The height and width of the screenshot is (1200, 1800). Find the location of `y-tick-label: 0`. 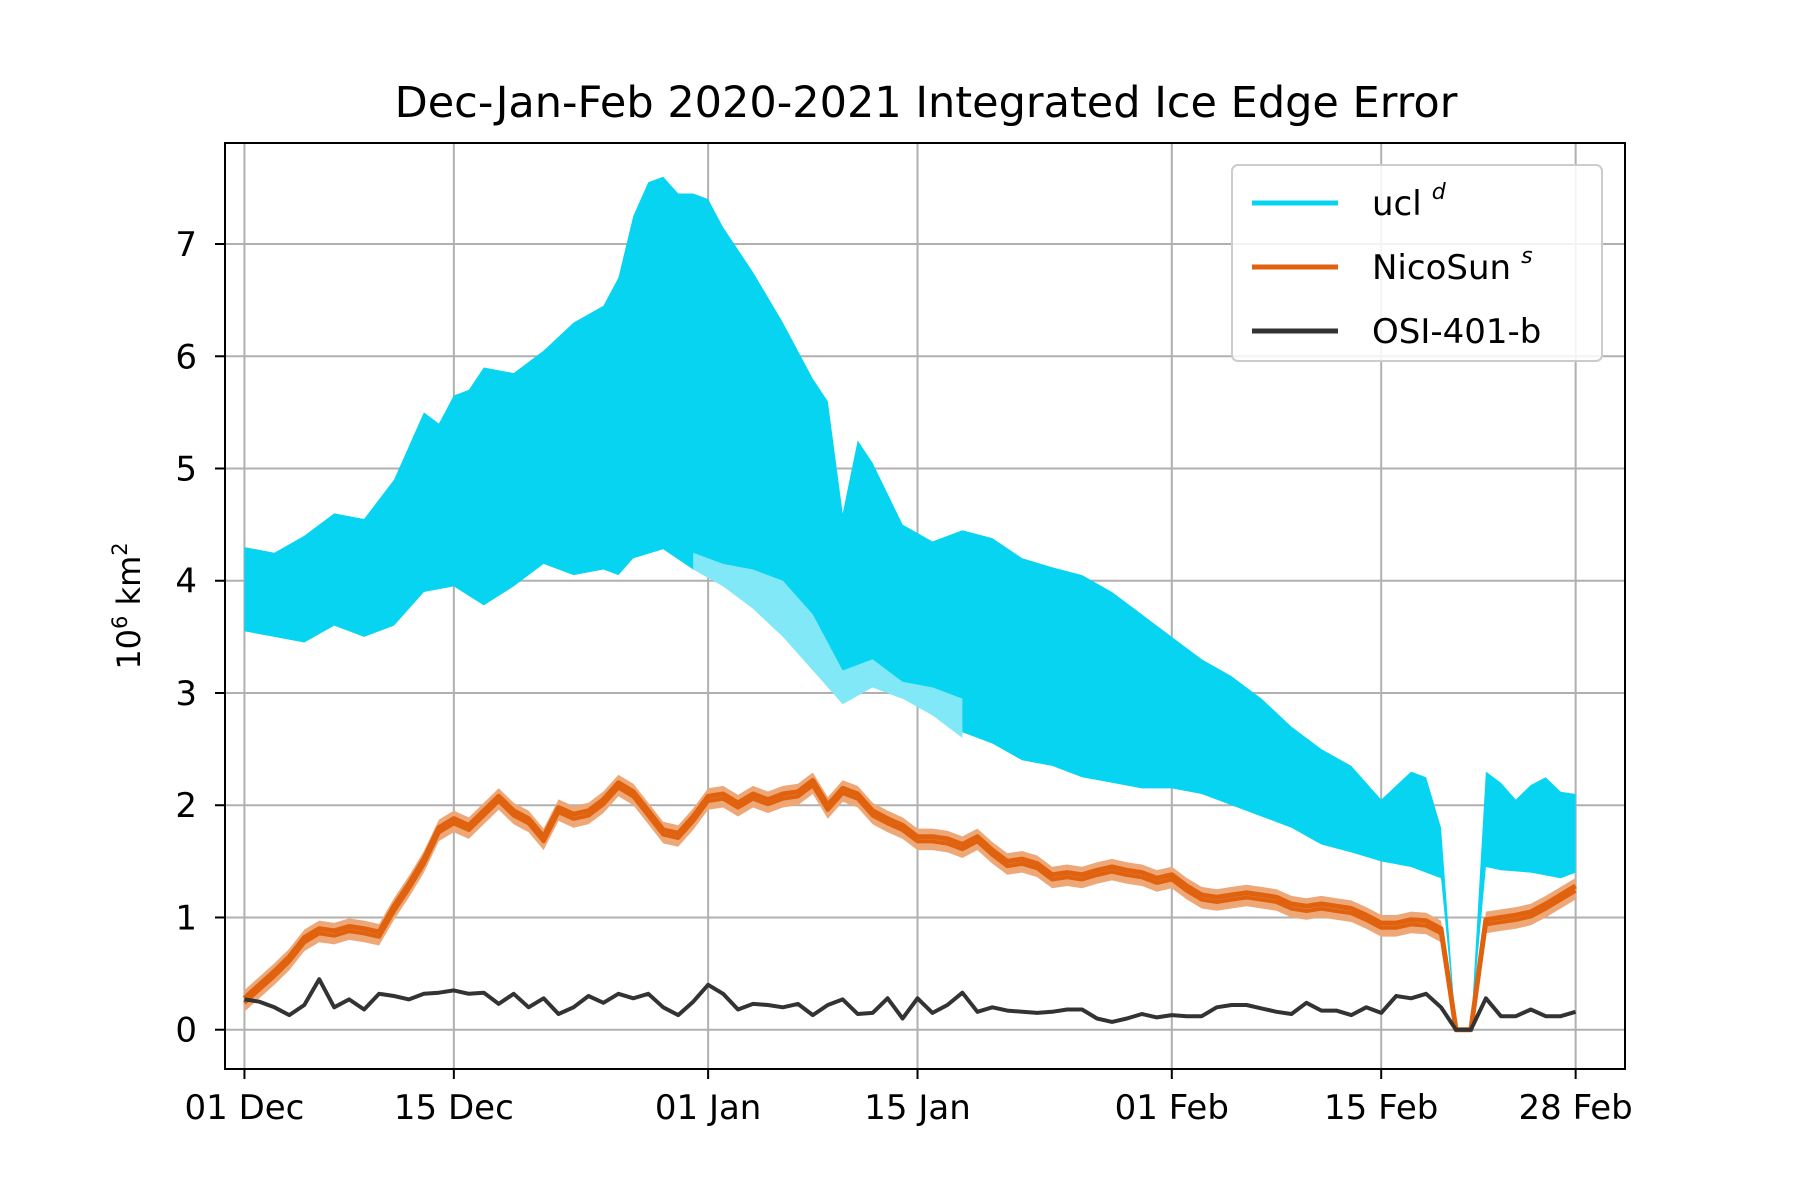

y-tick-label: 0 is located at coordinates (186, 1031).